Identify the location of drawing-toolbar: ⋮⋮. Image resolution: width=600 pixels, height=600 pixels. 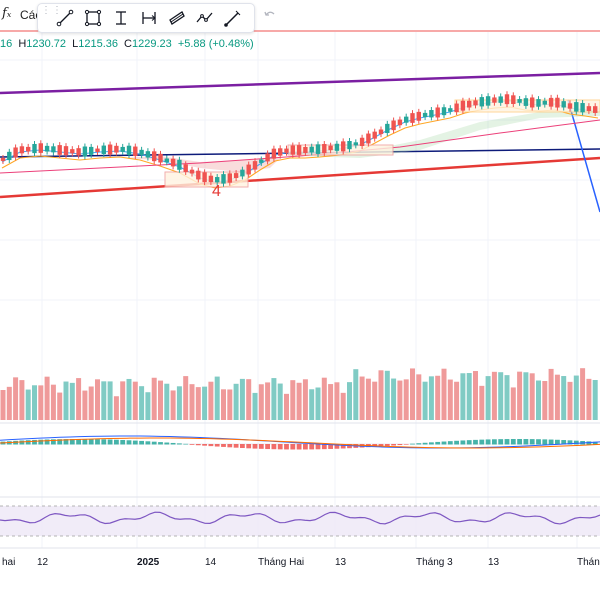
(146, 18).